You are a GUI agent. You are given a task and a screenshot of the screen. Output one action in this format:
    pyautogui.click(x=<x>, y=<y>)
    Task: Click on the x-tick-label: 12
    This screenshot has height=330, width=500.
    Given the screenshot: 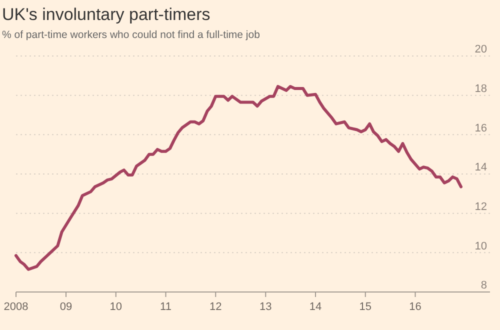 What is the action you would take?
    pyautogui.click(x=216, y=306)
    